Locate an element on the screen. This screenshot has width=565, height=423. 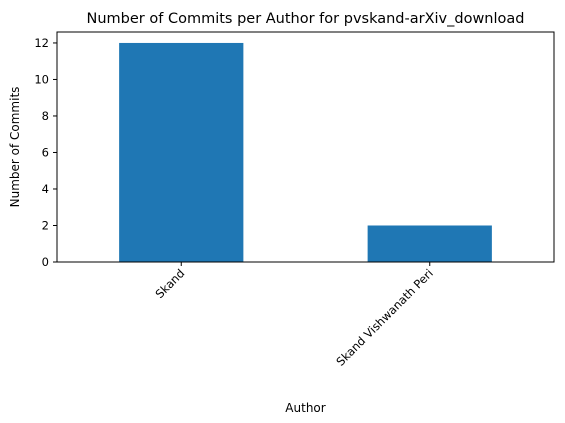
y-axis-label: Number of Commits is located at coordinates (15, 147).